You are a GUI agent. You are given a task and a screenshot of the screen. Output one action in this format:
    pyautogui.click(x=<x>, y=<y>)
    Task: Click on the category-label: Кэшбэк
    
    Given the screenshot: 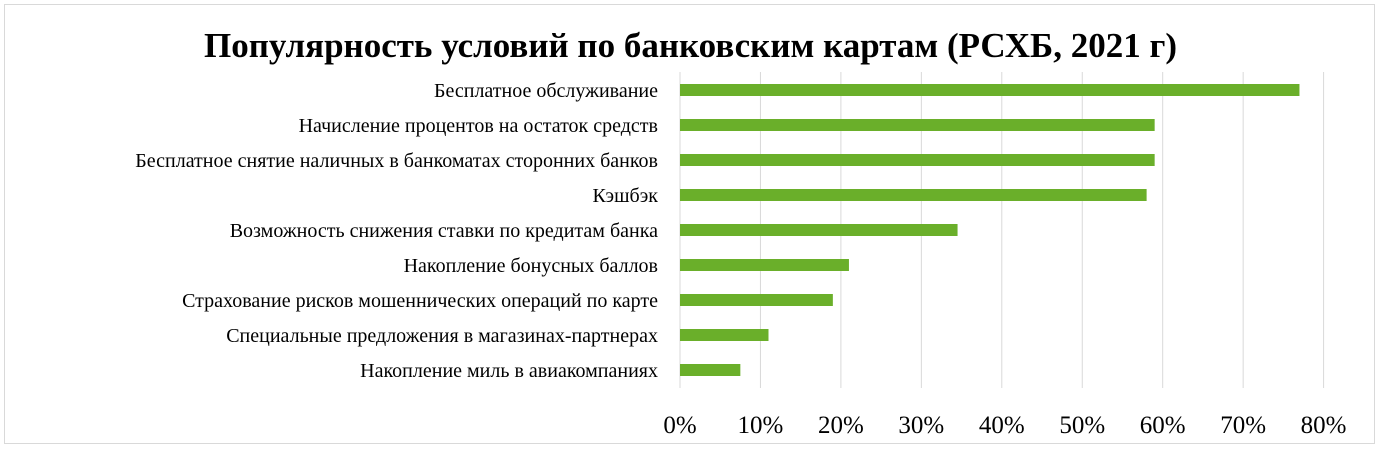 What is the action you would take?
    pyautogui.click(x=625, y=196)
    